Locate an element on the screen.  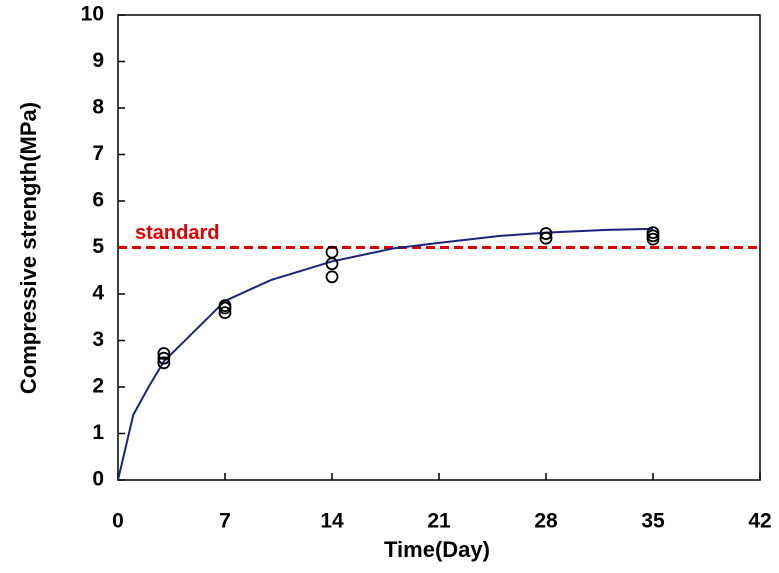
x-tick-label: 0 is located at coordinates (118, 521).